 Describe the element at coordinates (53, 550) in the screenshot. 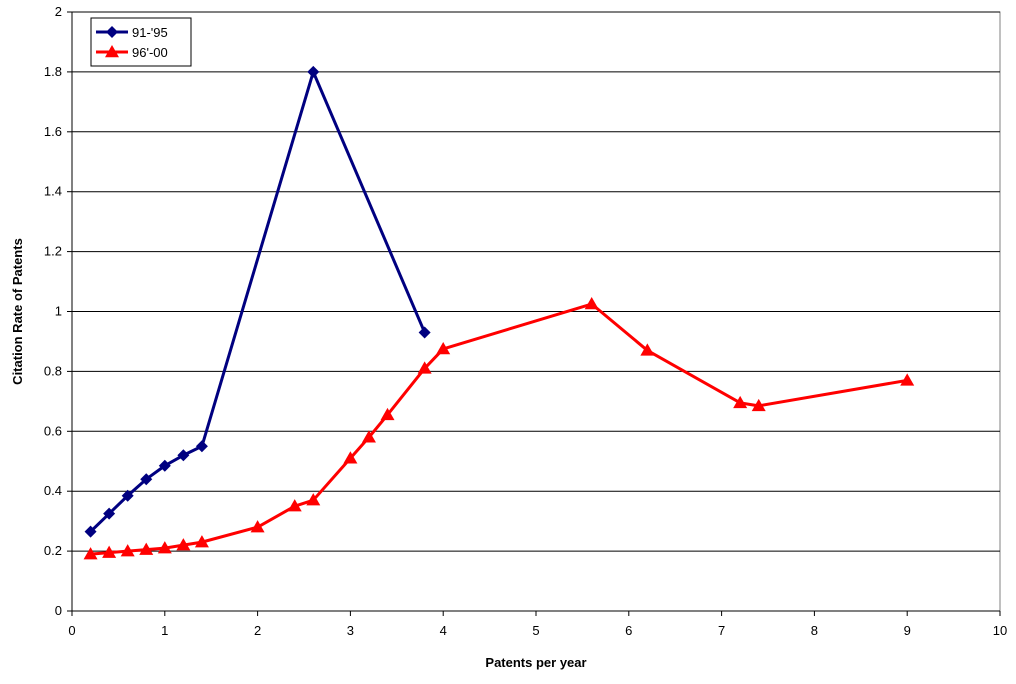

I see `y-tick-label: 0.2` at that location.